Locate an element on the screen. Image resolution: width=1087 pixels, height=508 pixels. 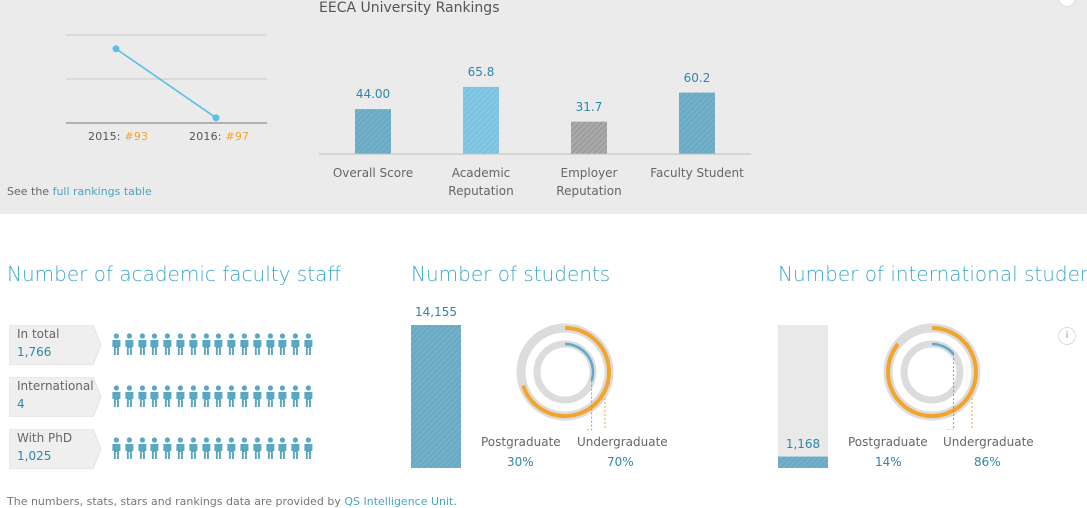
international-undergraduate-arc is located at coordinates (932, 372).